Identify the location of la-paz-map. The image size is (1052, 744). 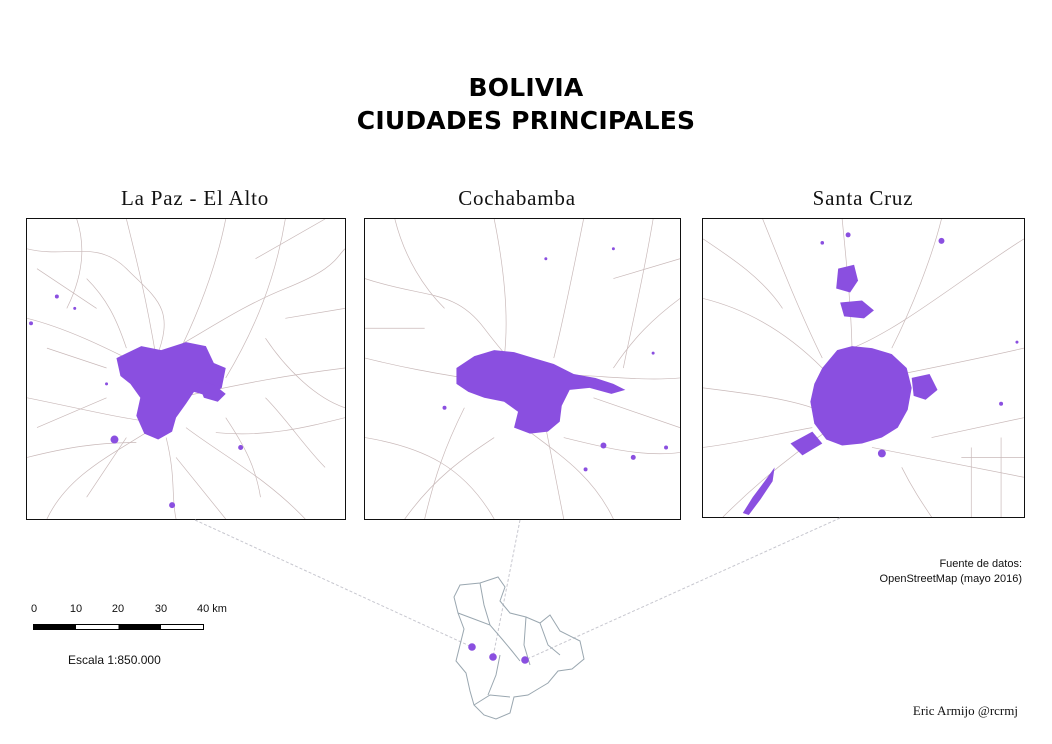
(186, 369).